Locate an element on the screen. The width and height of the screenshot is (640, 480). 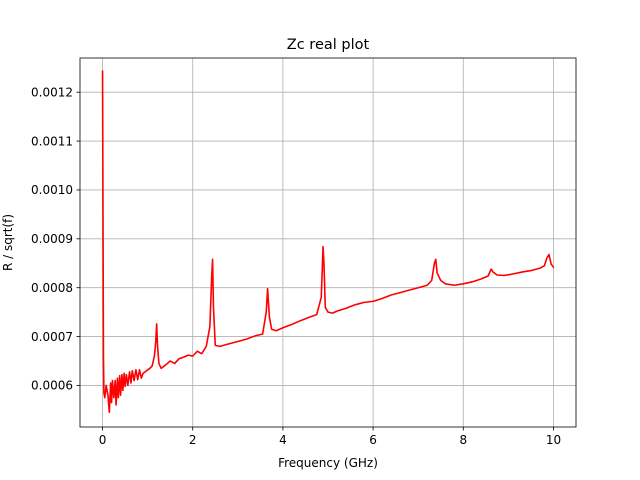
x-tick-label: 6 is located at coordinates (373, 440).